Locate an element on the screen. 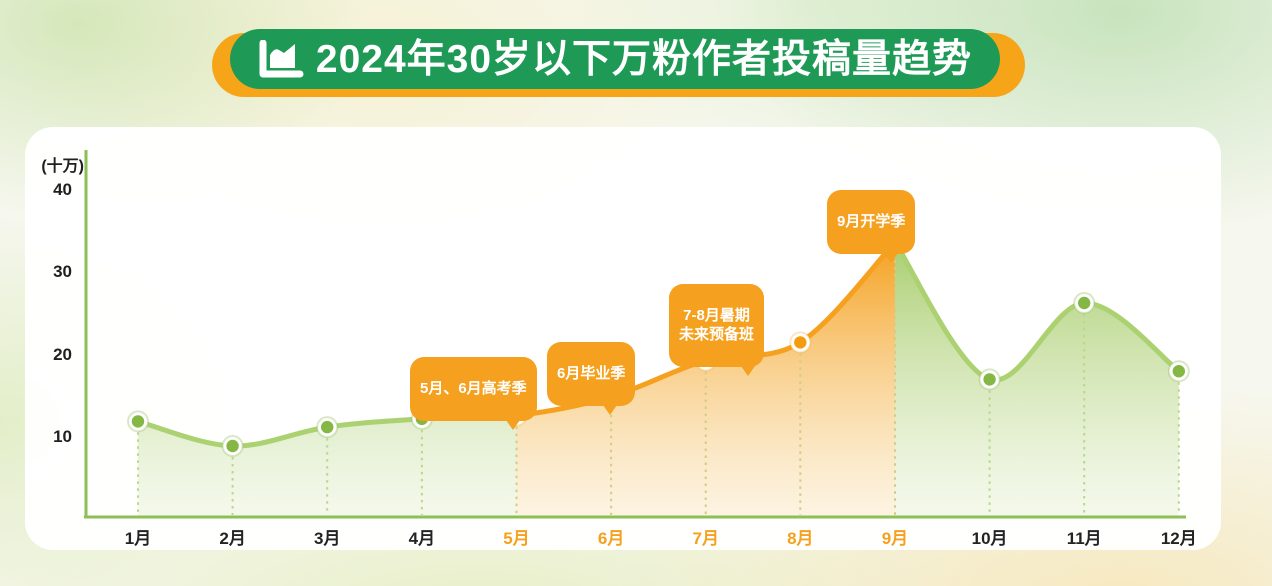 The width and height of the screenshot is (1272, 586). area-green-left is located at coordinates (327, 465).